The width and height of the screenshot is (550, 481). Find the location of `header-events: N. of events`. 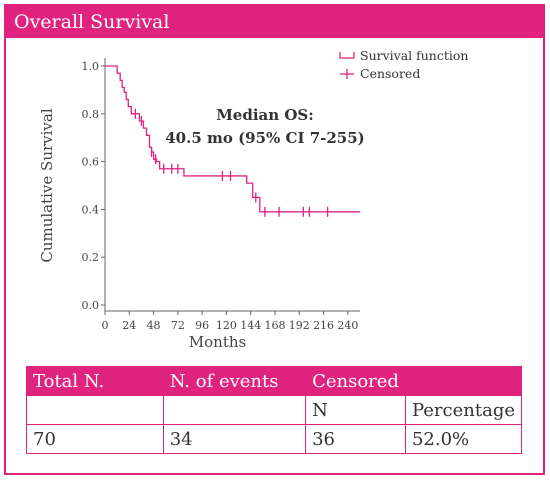

header-events: N. of events is located at coordinates (234, 381).